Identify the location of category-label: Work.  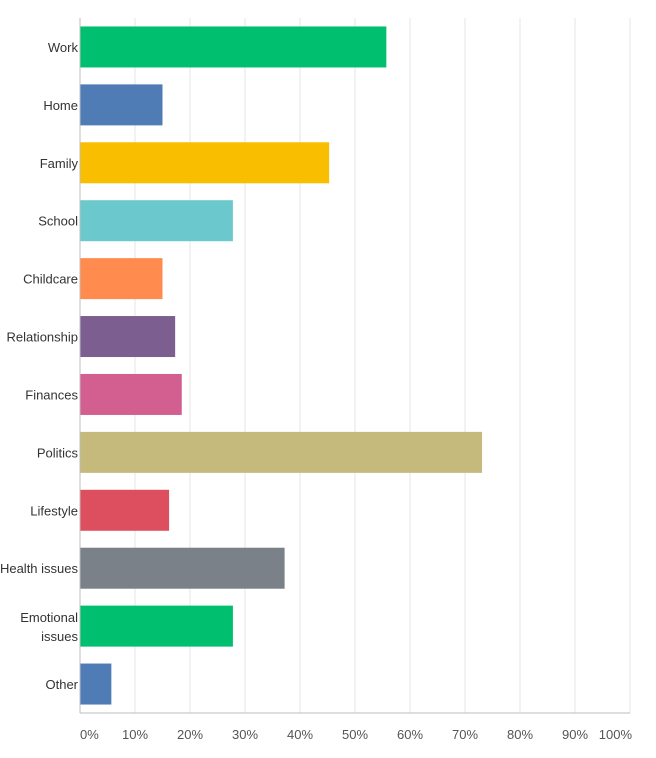
(63, 47).